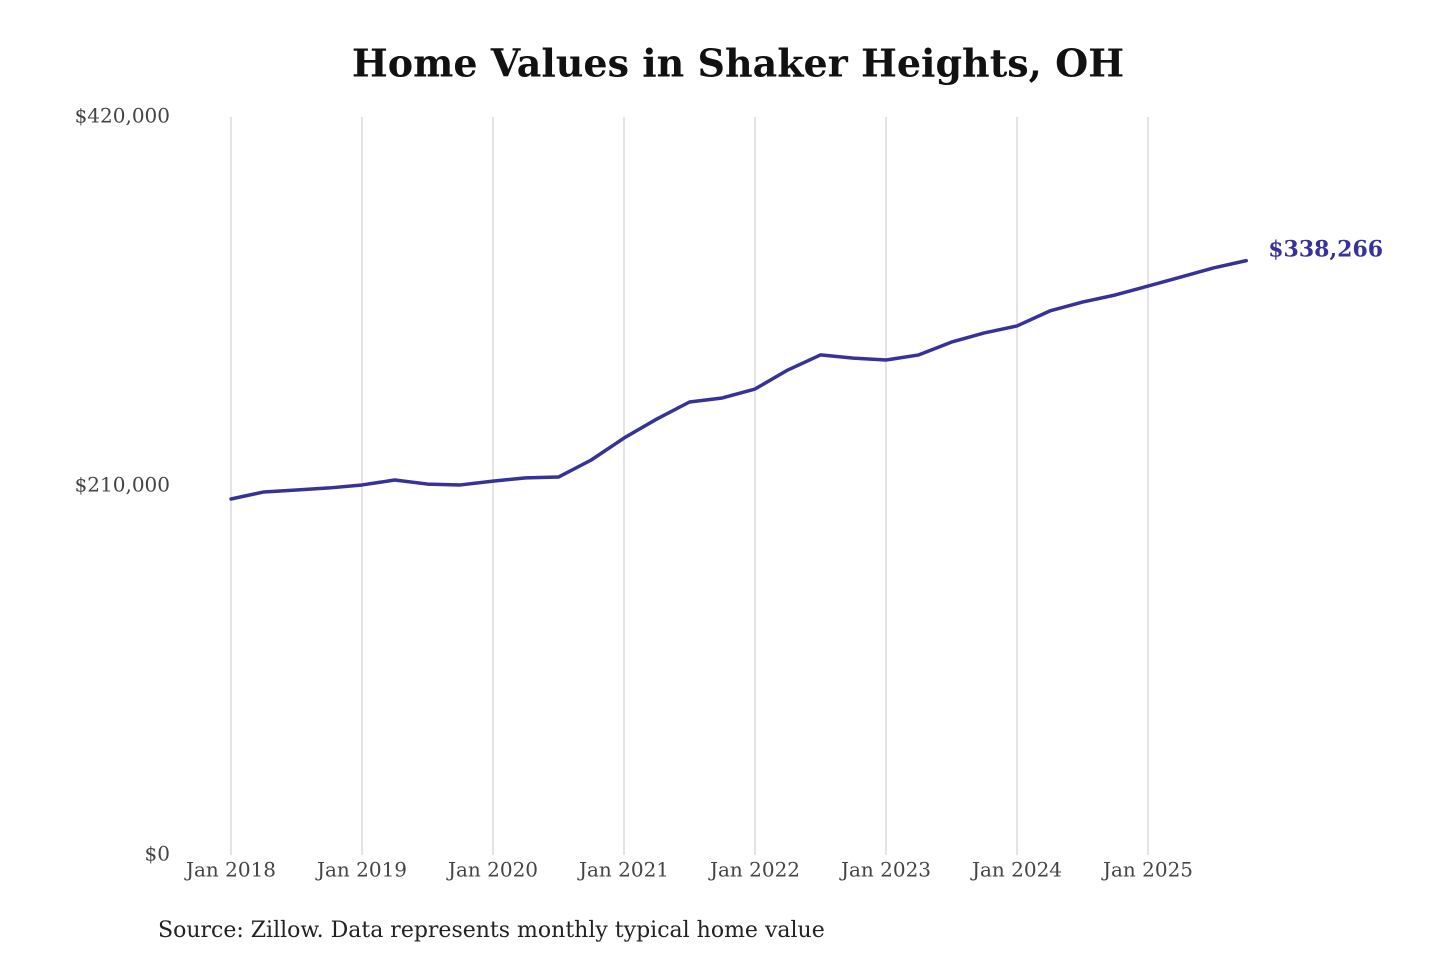 The image size is (1440, 960). What do you see at coordinates (122, 485) in the screenshot?
I see `y-tick-label: $210,000` at bounding box center [122, 485].